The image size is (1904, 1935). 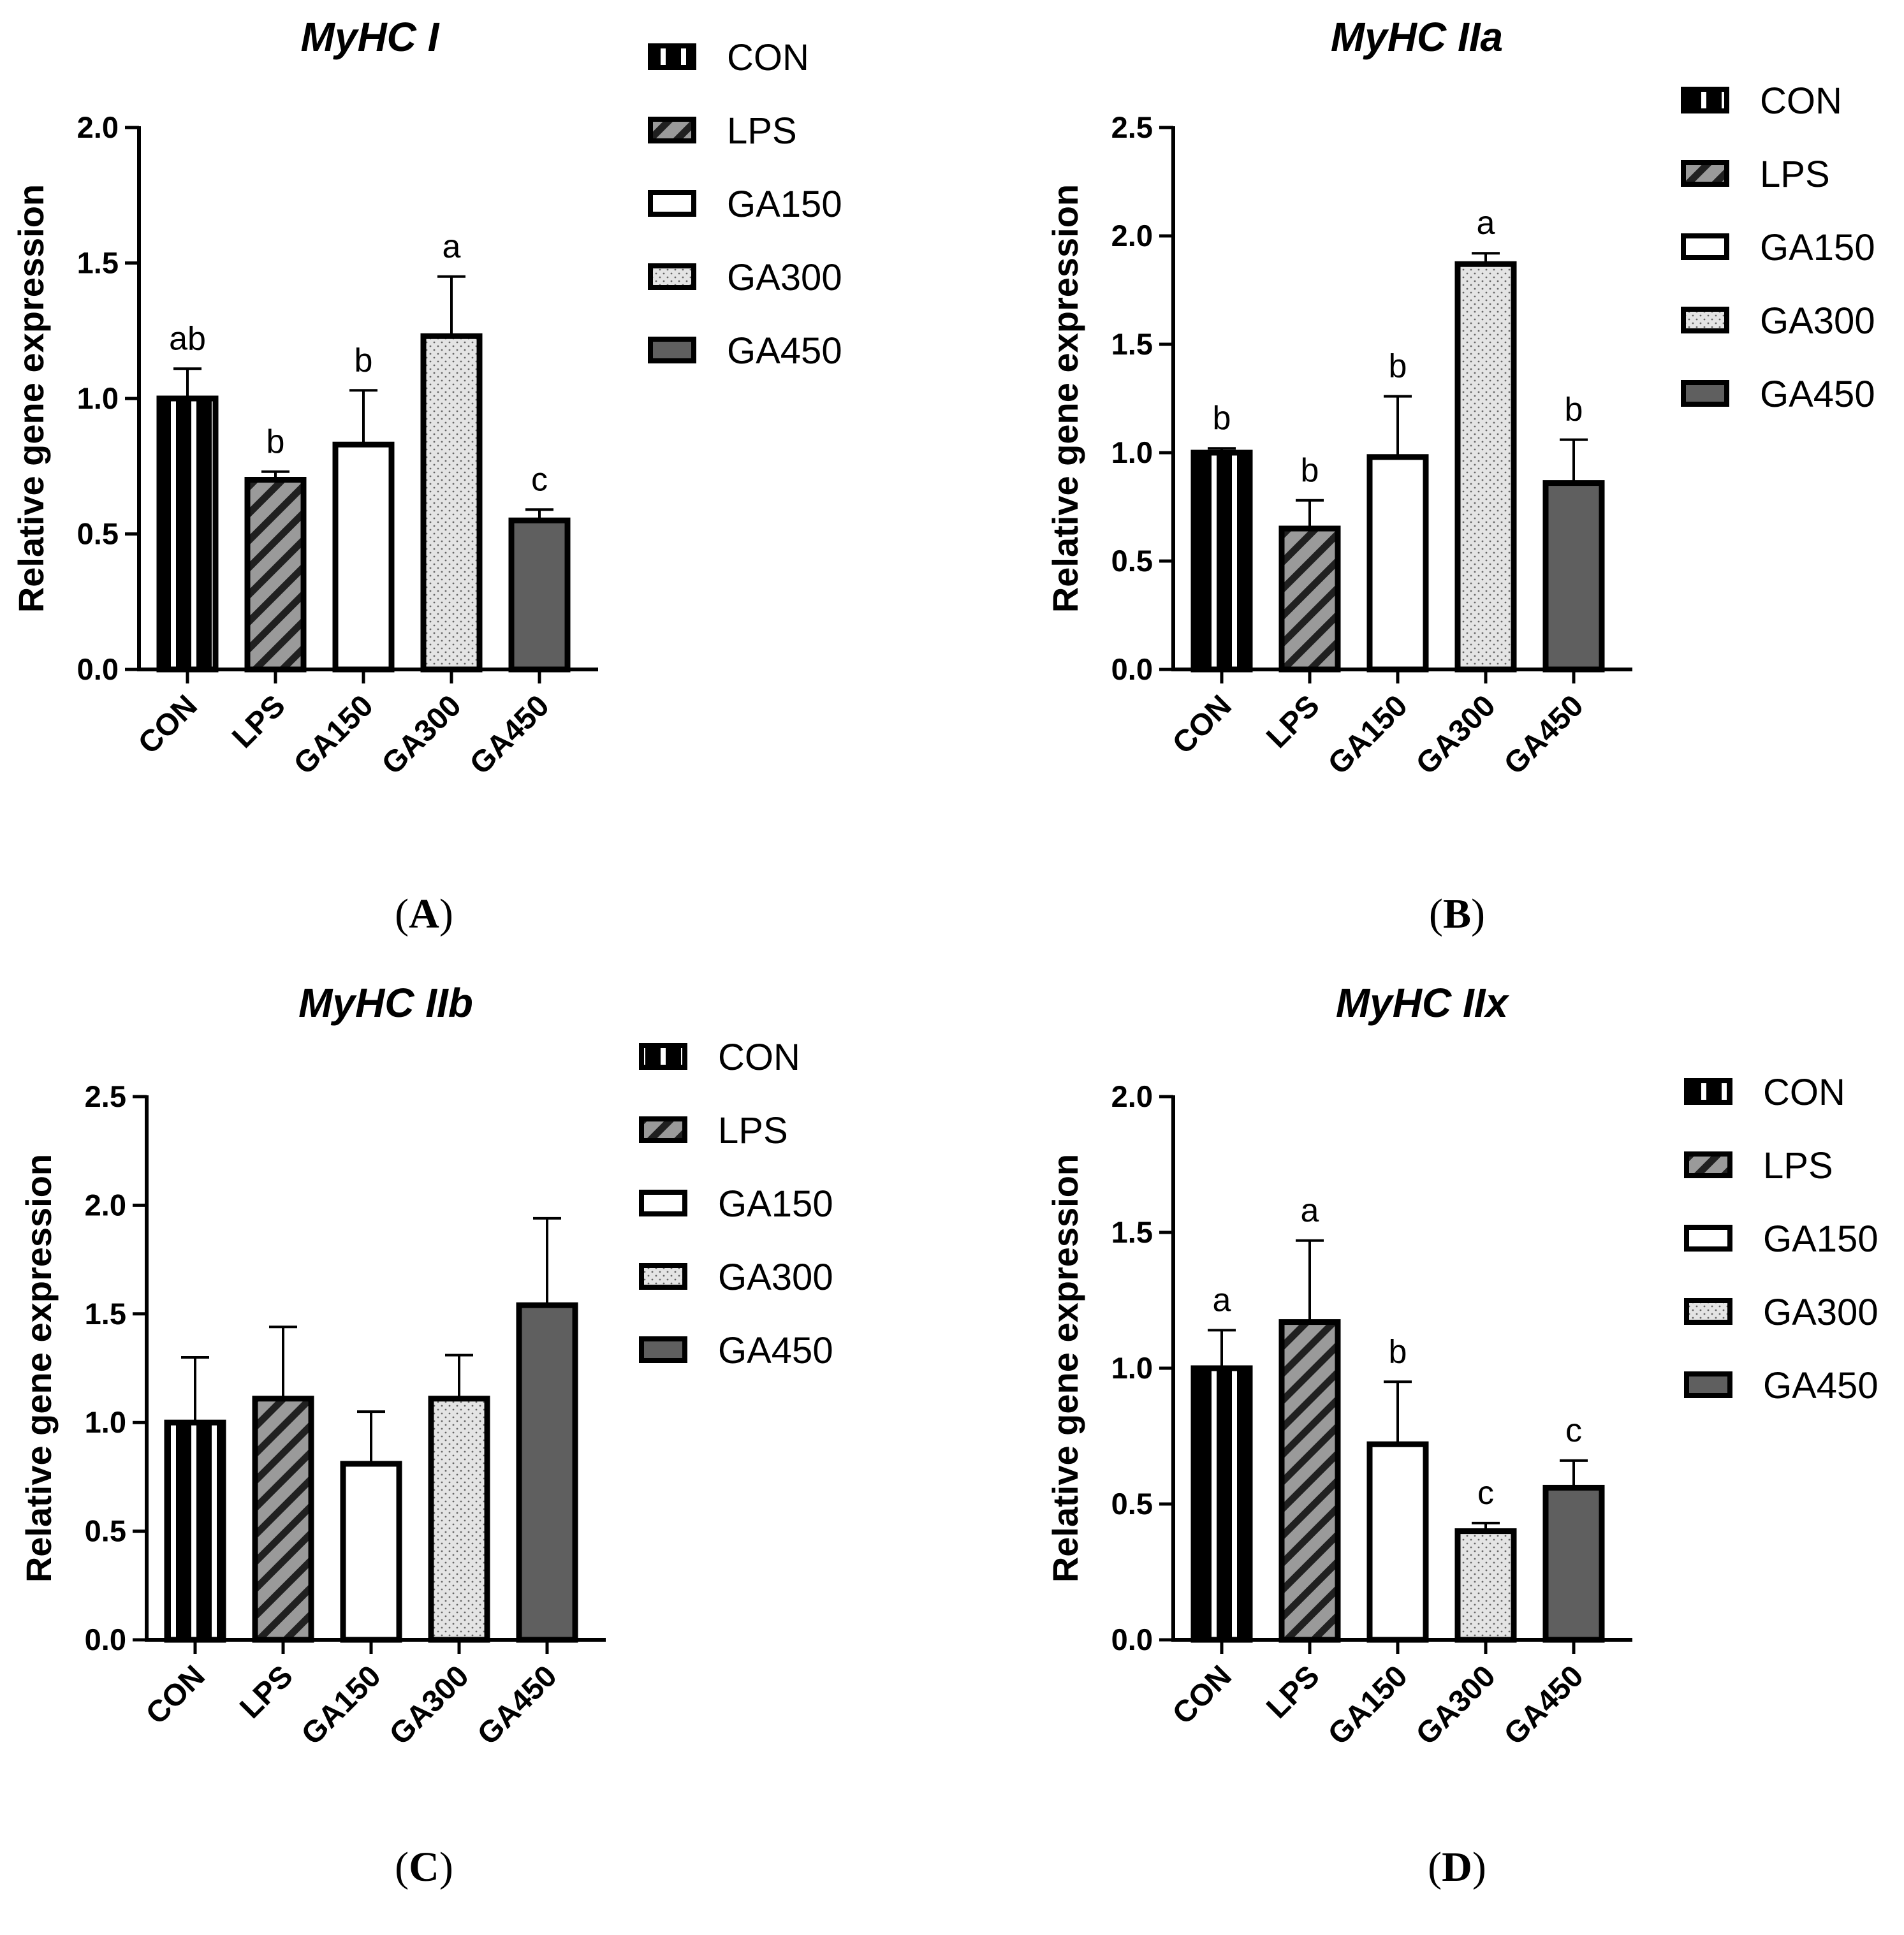 What do you see at coordinates (424, 914) in the screenshot?
I see `panel-label: (A)` at bounding box center [424, 914].